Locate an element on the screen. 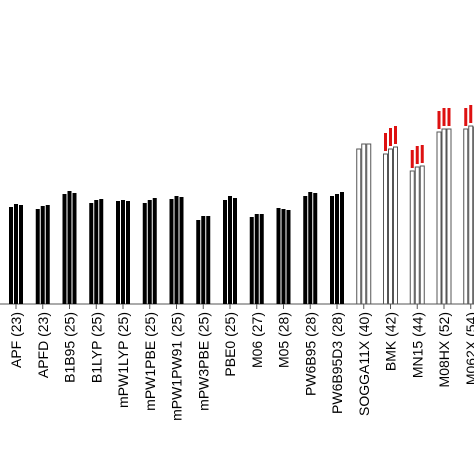  x-tick-label: MN15 (44) is located at coordinates (417, 345).